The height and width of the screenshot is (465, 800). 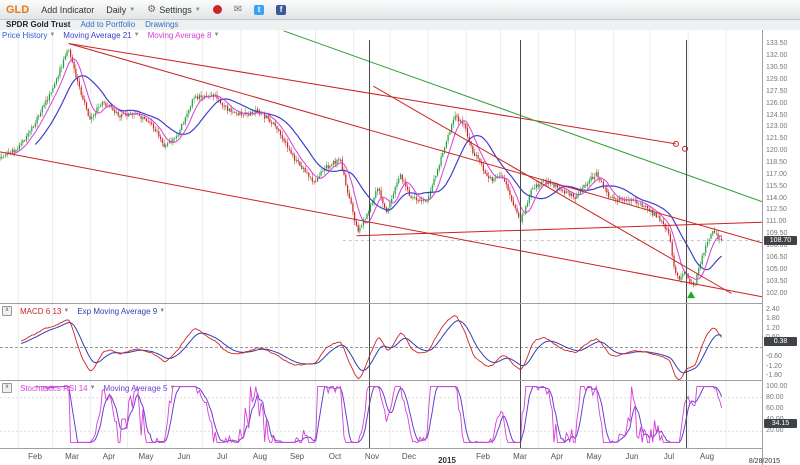 What do you see at coordinates (775, 431) in the screenshot?
I see `stoch-axis-label: 20.00` at bounding box center [775, 431].